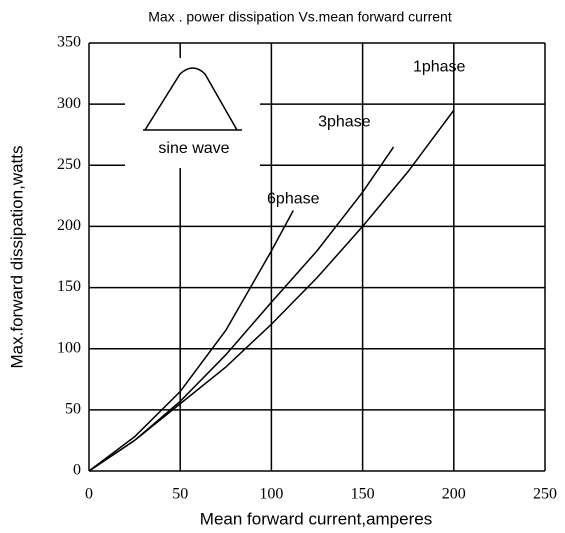 Image resolution: width=565 pixels, height=533 pixels. I want to click on inset: sine wave, so click(192, 113).